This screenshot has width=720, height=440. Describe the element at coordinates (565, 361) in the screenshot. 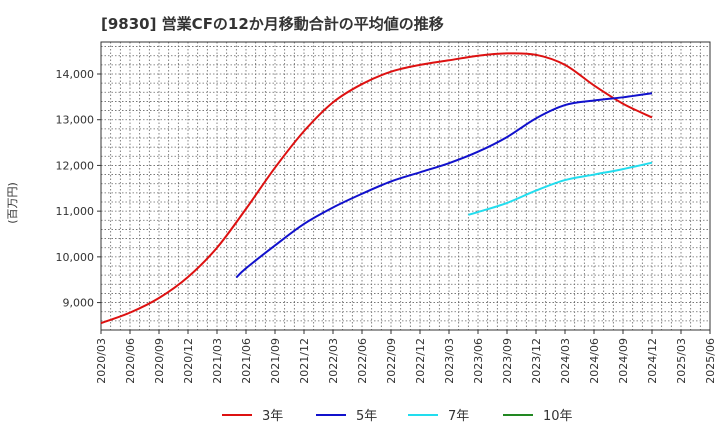

I see `x-tick-label: 2024/03` at that location.